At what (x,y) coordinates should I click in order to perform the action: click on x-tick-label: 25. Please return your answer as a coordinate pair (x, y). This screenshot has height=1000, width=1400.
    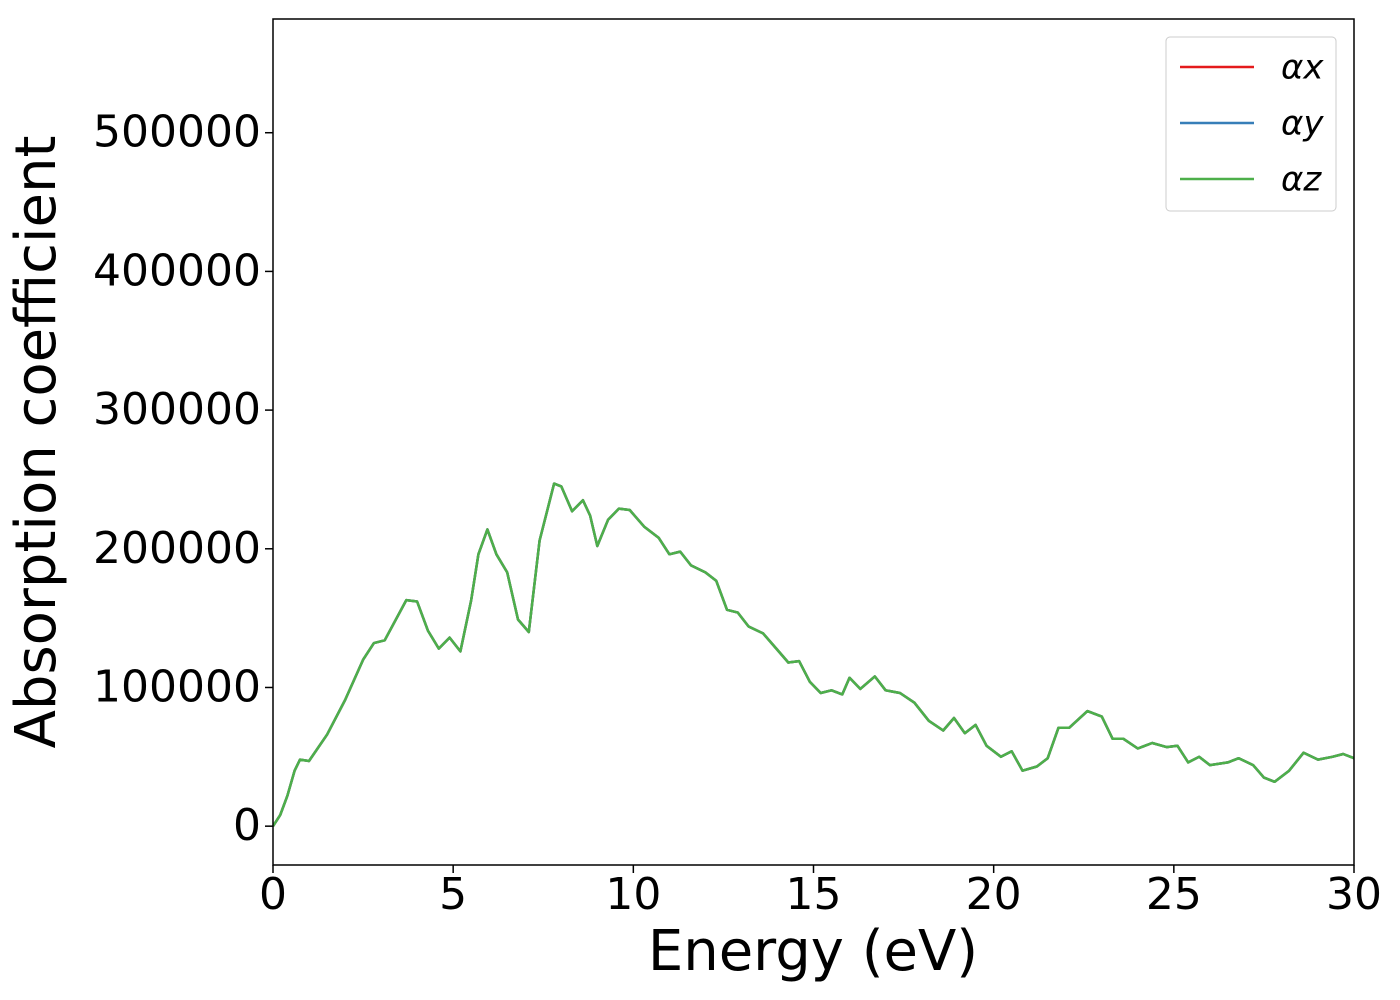
    Looking at the image, I should click on (1174, 894).